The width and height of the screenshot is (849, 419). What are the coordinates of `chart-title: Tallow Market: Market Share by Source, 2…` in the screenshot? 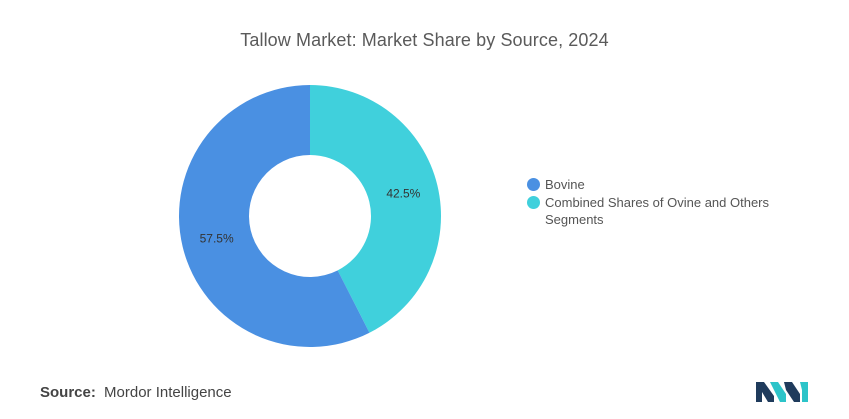 It's located at (424, 40).